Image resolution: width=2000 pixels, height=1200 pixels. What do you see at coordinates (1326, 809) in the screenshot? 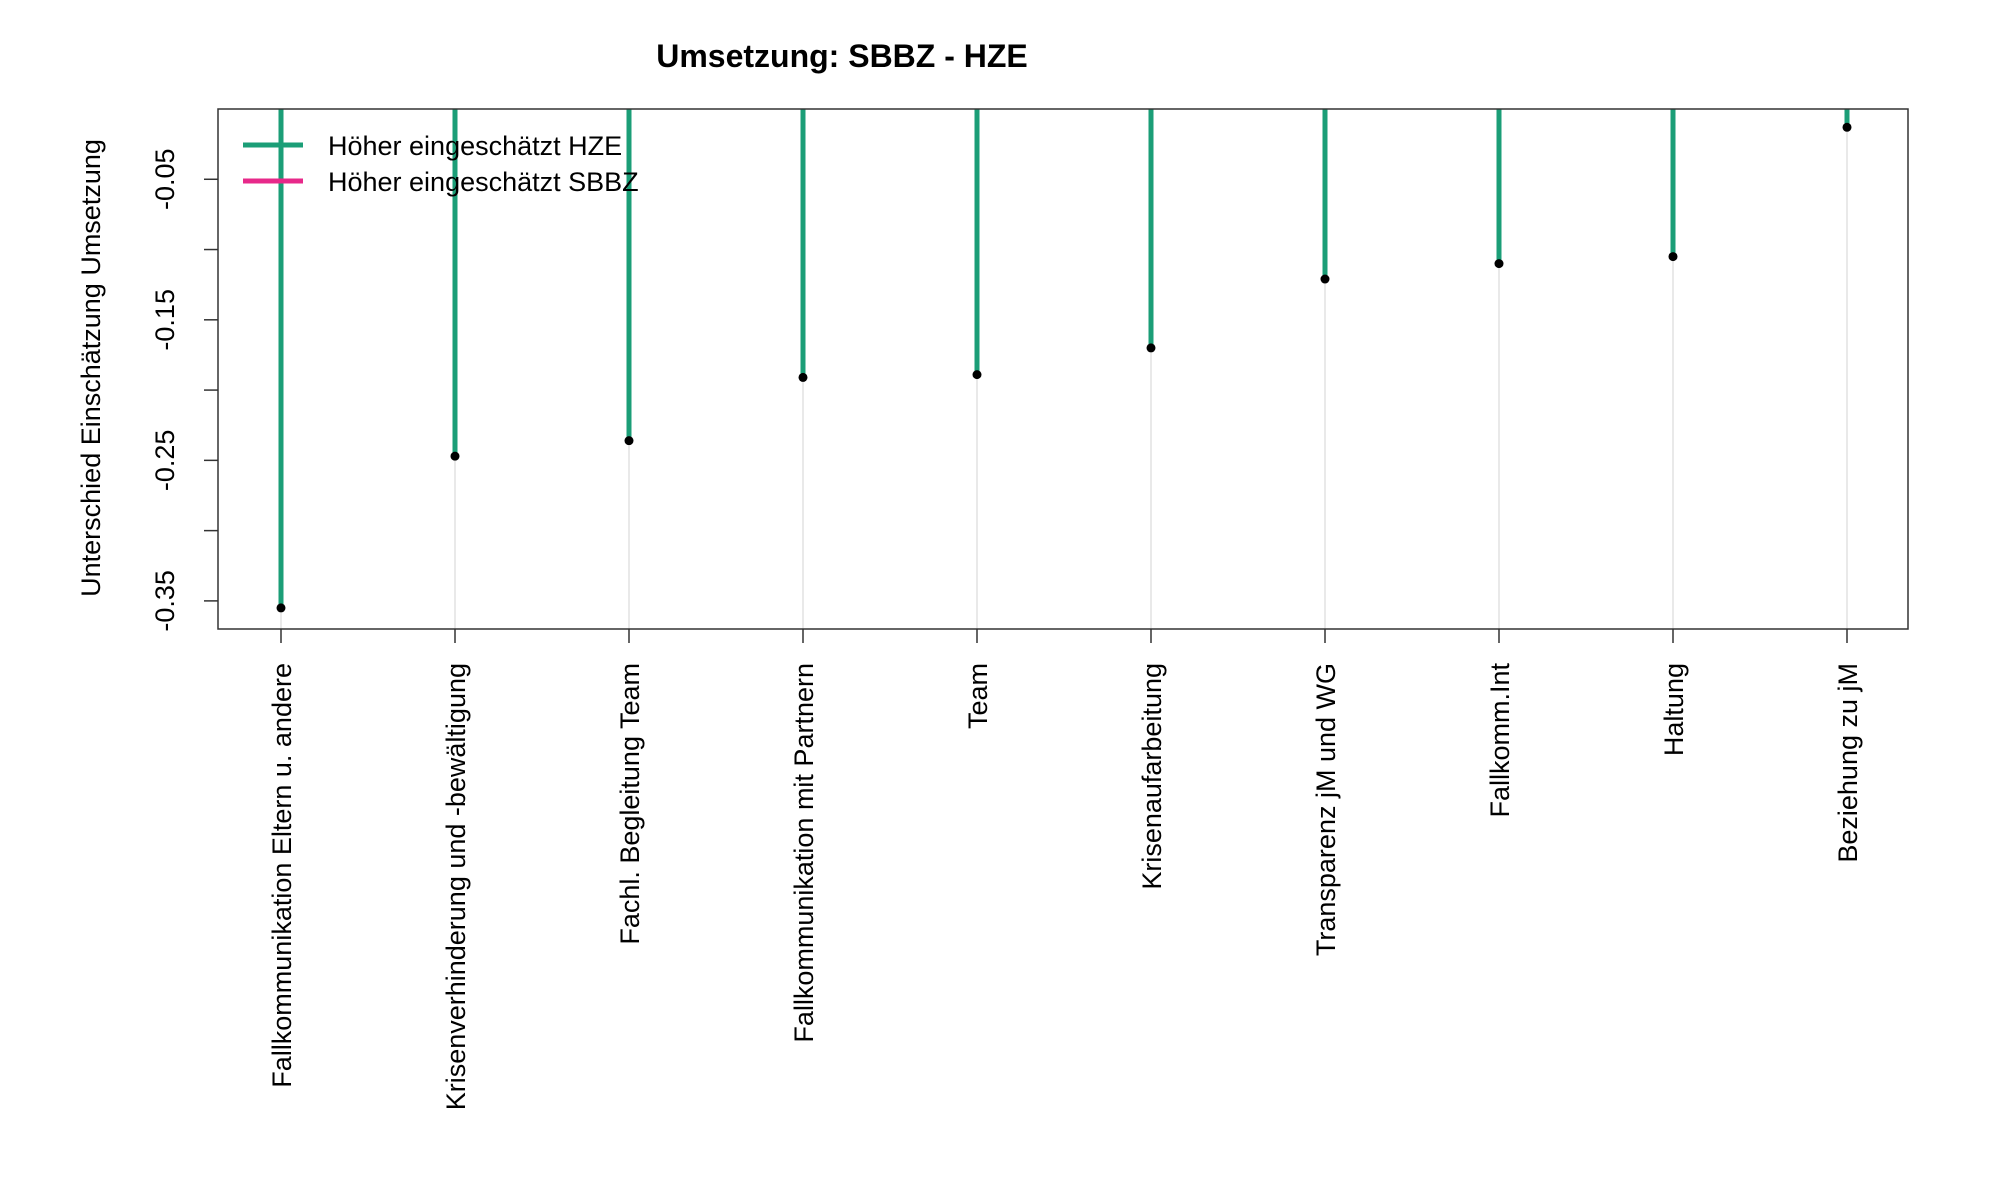
I see `x-tick-label: Transparenz jM und WG` at bounding box center [1326, 809].